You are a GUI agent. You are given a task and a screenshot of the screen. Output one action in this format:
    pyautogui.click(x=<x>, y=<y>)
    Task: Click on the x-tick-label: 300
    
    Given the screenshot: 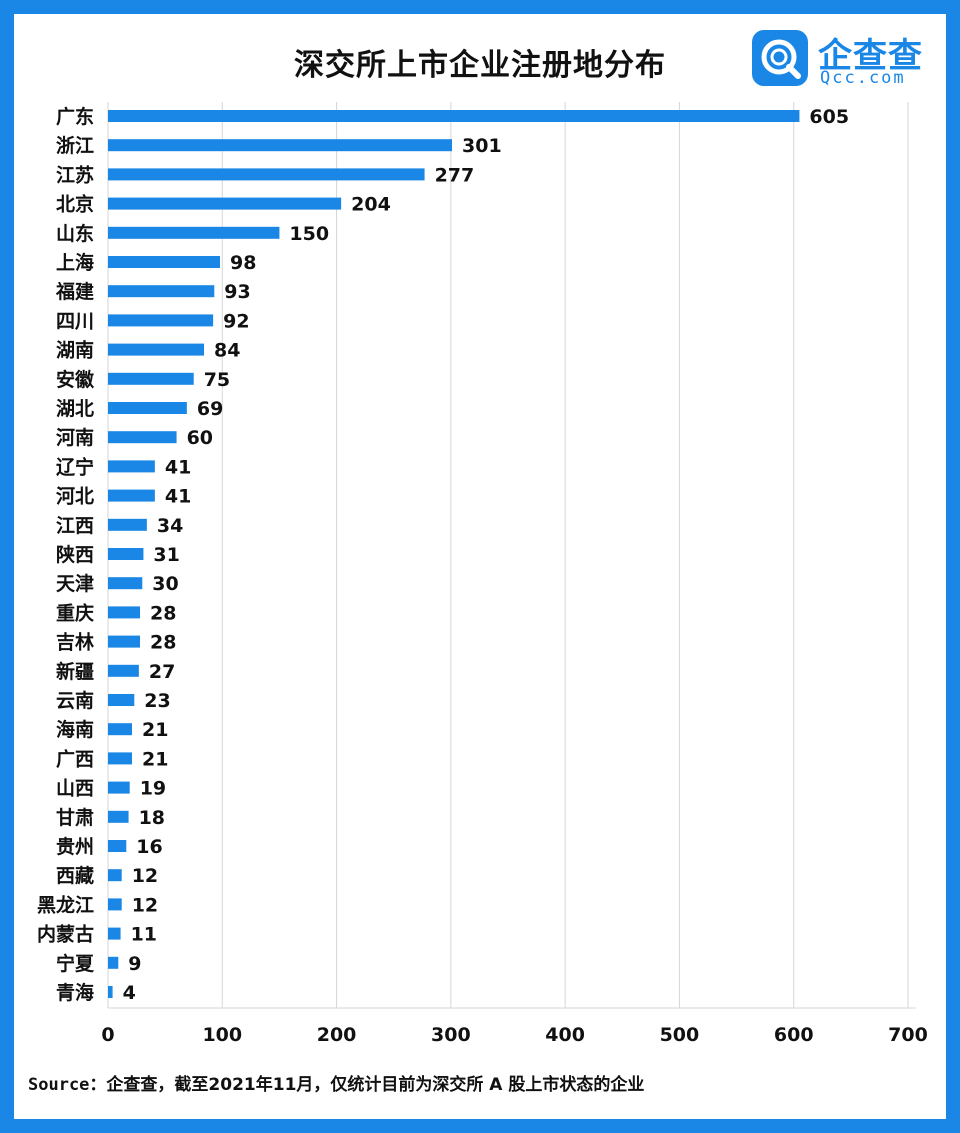 What is the action you would take?
    pyautogui.click(x=451, y=1035)
    